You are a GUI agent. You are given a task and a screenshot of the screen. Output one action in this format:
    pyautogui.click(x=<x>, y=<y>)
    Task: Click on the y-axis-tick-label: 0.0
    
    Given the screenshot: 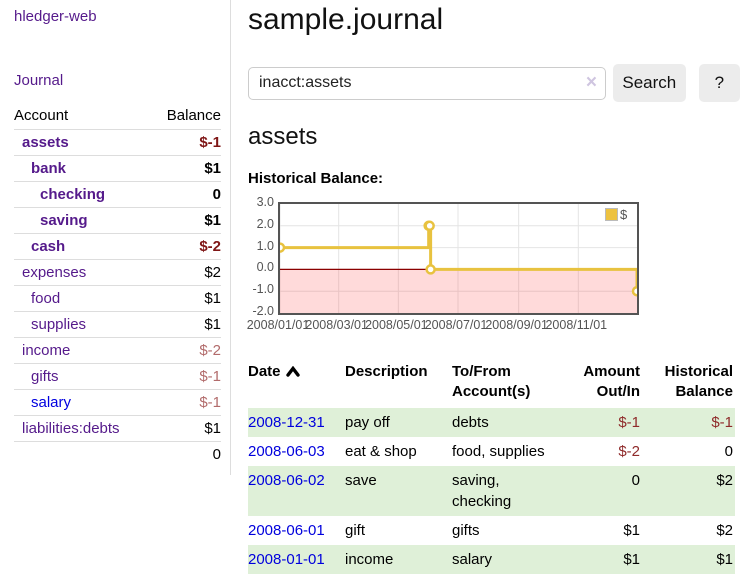 What is the action you would take?
    pyautogui.click(x=265, y=267)
    